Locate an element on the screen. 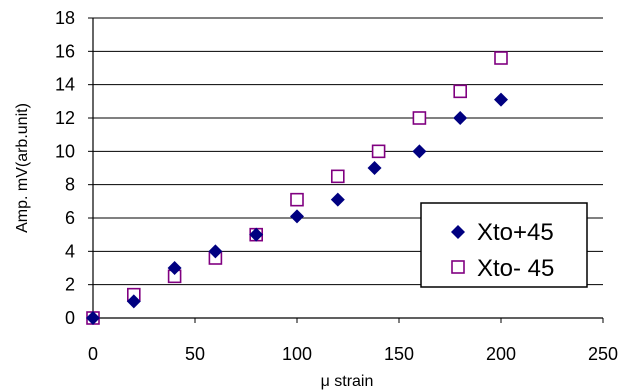 Image resolution: width=633 pixels, height=391 pixels. x-tick-label-1: 50 is located at coordinates (195, 354).